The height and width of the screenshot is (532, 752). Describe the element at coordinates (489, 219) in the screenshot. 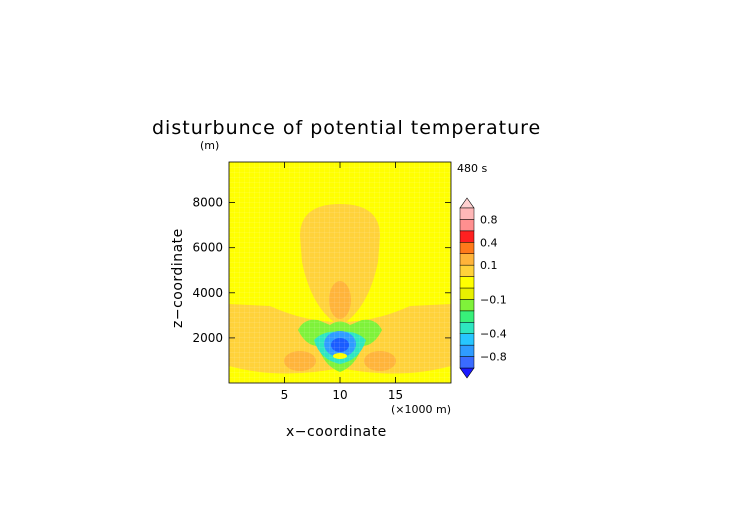

I see `colorbar-label: 0.8` at that location.